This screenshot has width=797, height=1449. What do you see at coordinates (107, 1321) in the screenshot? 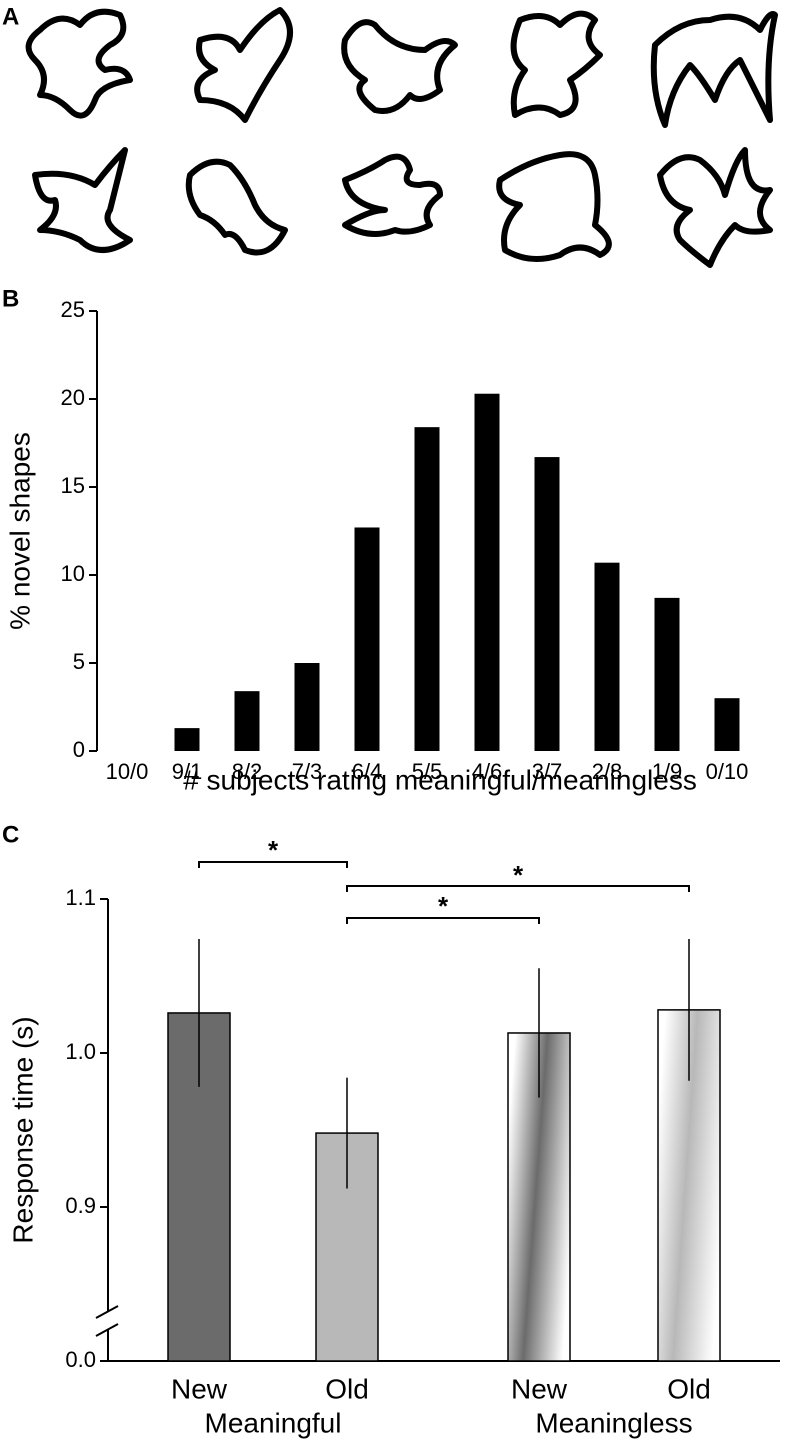
I see `axis-break` at bounding box center [107, 1321].